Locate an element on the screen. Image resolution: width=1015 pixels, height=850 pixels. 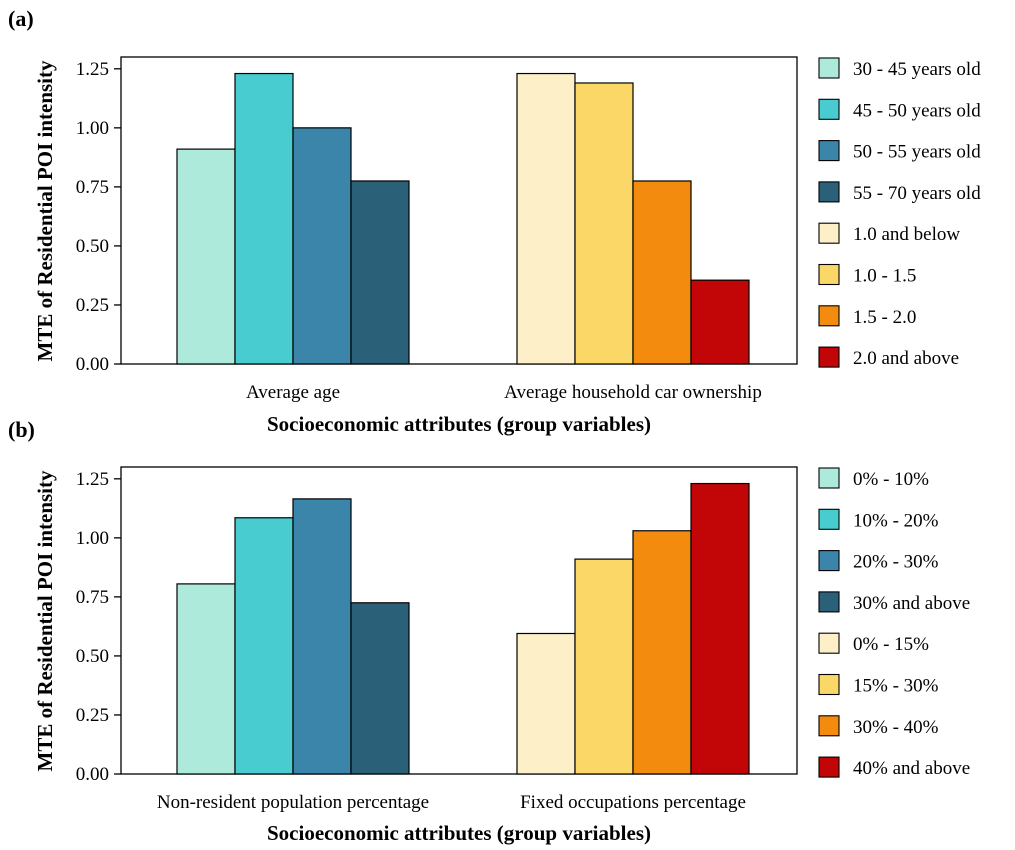
legend-label: 50 - 55 years old is located at coordinates (917, 152).